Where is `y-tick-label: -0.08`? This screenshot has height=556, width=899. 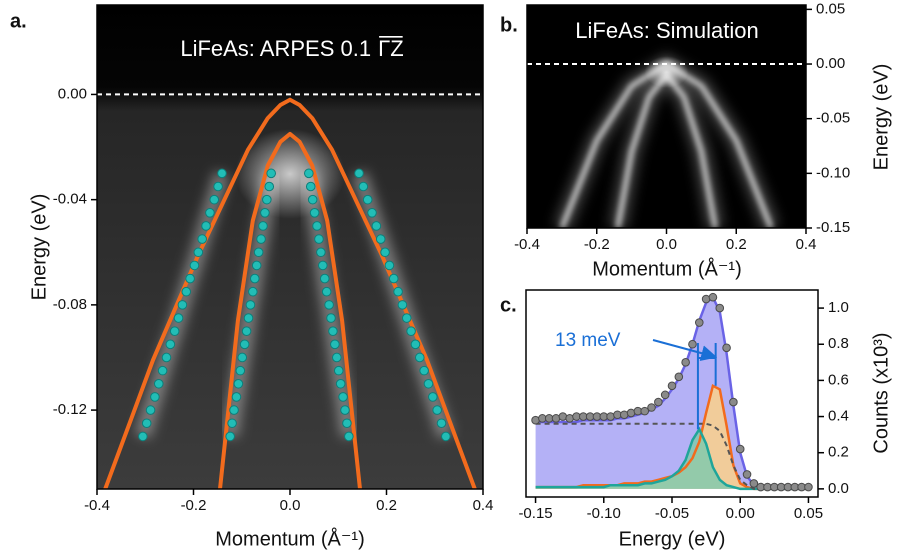 y-tick-label: -0.08 is located at coordinates (70, 304).